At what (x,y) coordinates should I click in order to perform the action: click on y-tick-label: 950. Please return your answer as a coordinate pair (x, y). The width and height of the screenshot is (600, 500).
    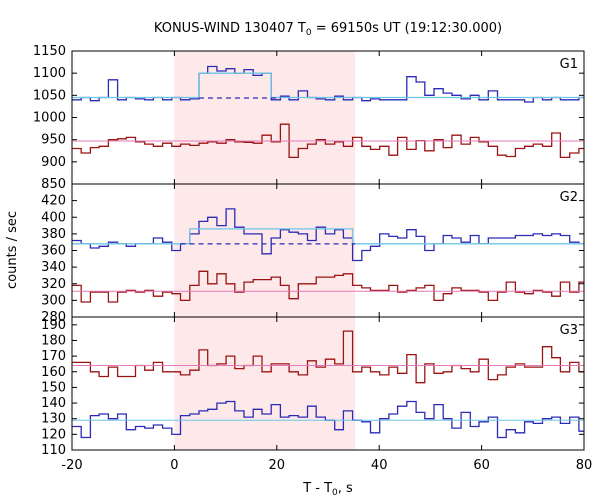
    Looking at the image, I should click on (53, 140).